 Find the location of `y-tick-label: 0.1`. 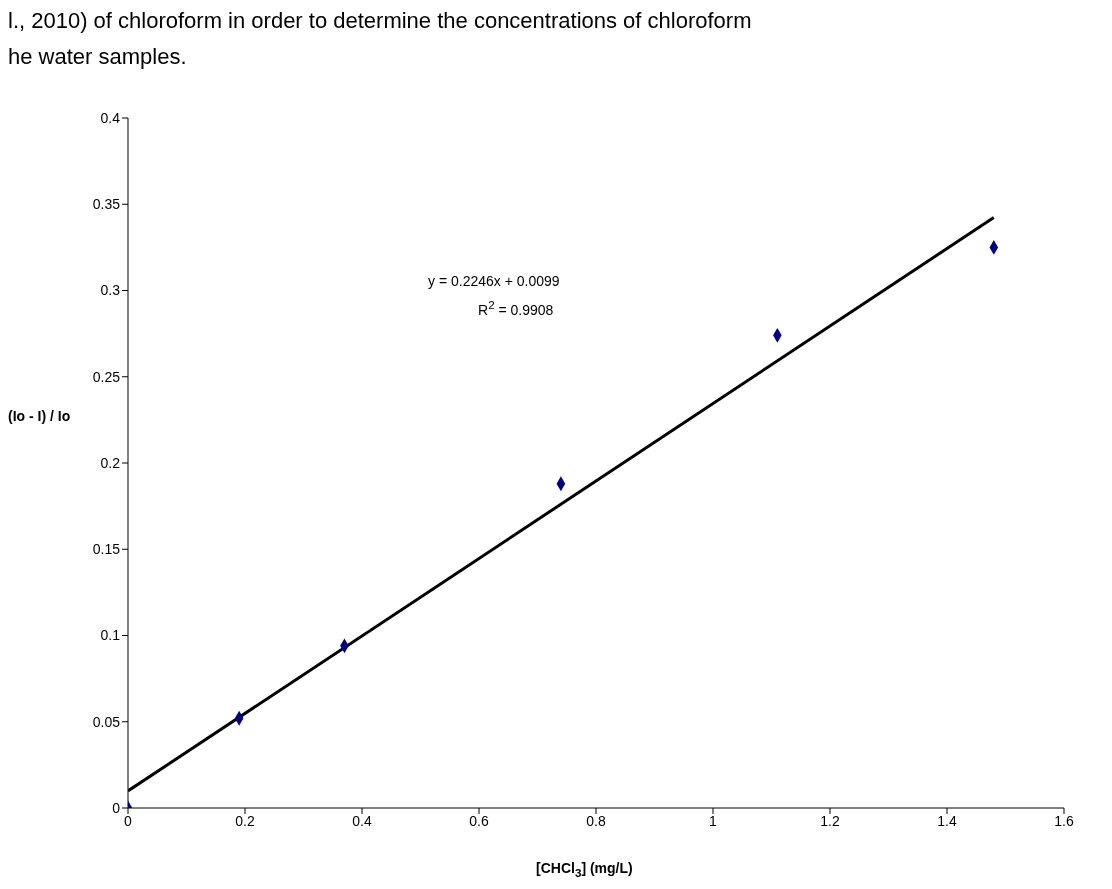

y-tick-label: 0.1 is located at coordinates (110, 635).